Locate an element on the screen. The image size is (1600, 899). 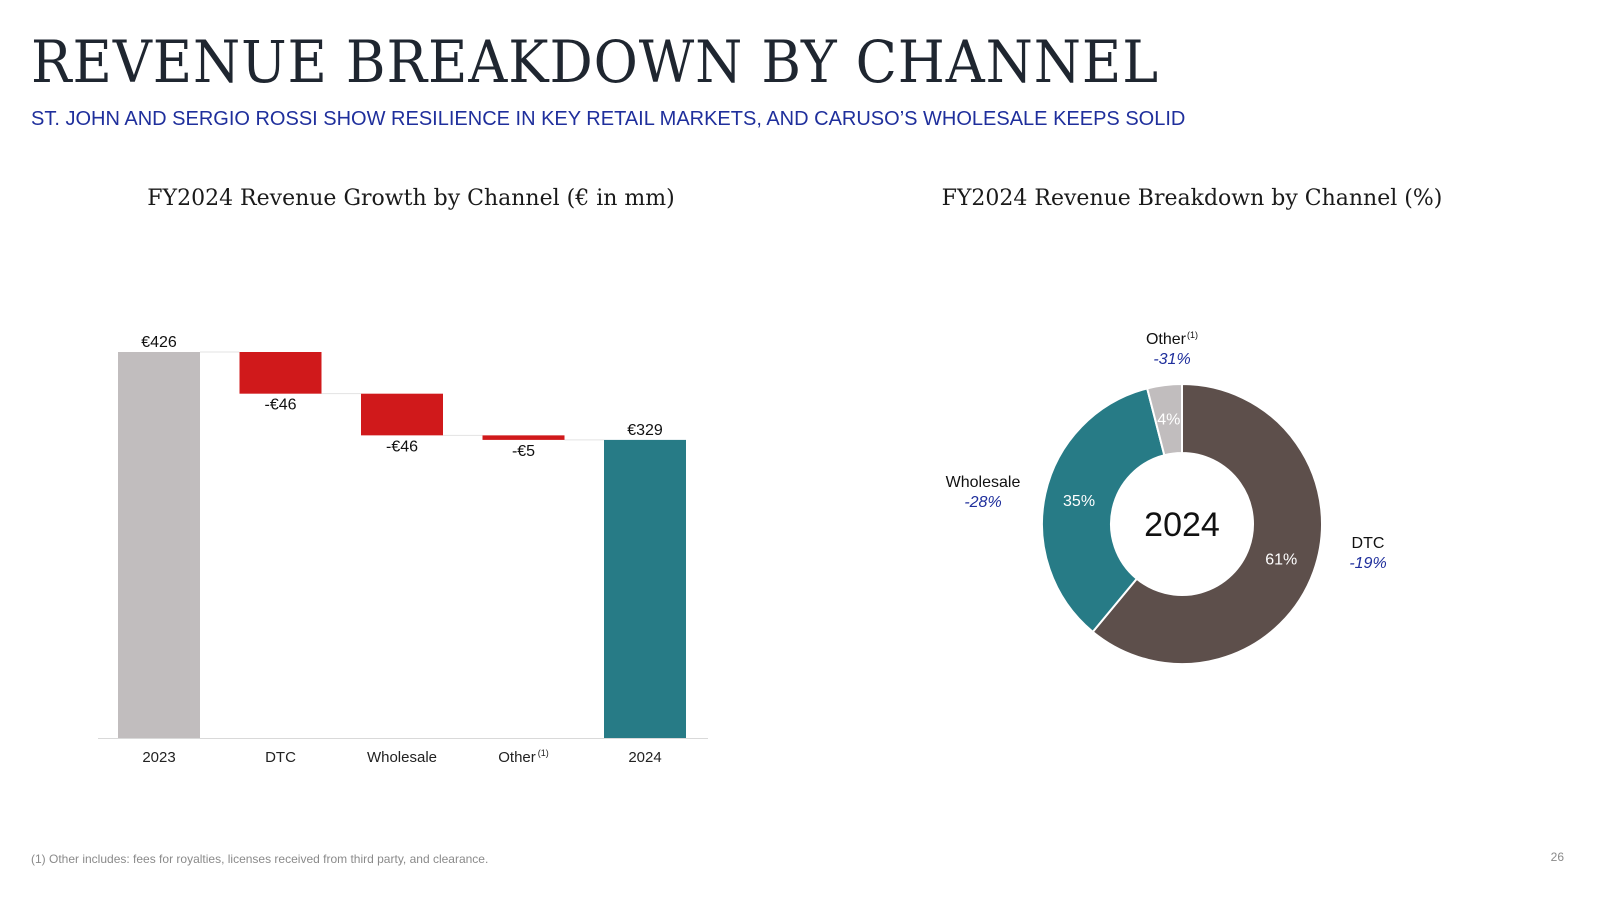
donut-growth-label: -31% is located at coordinates (1171, 359).